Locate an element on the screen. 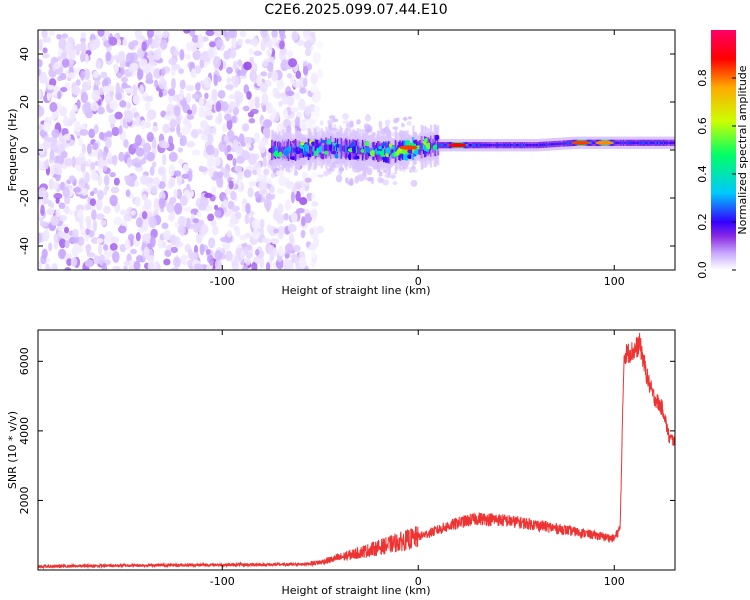  band-peak is located at coordinates (408, 147).